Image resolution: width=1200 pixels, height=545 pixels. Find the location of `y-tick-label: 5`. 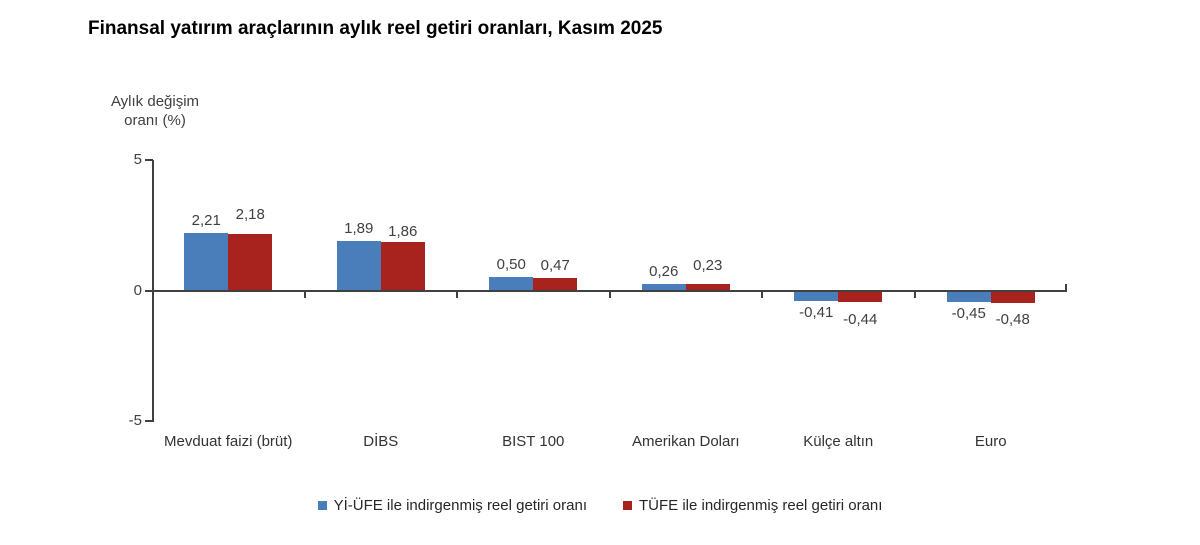

y-tick-label: 5 is located at coordinates (137, 159).